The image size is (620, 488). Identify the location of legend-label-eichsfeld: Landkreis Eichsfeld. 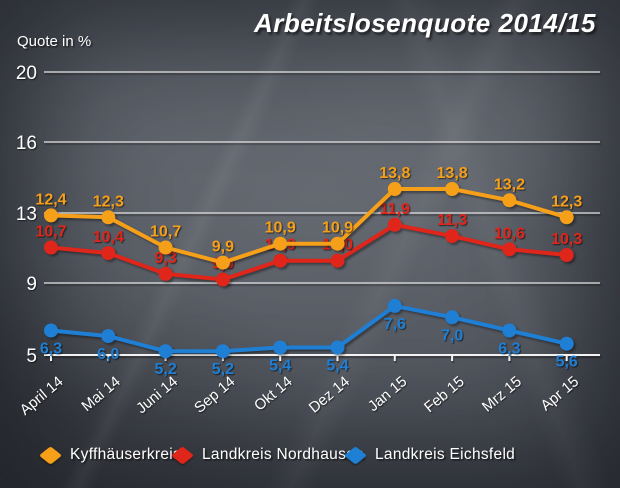
(445, 454).